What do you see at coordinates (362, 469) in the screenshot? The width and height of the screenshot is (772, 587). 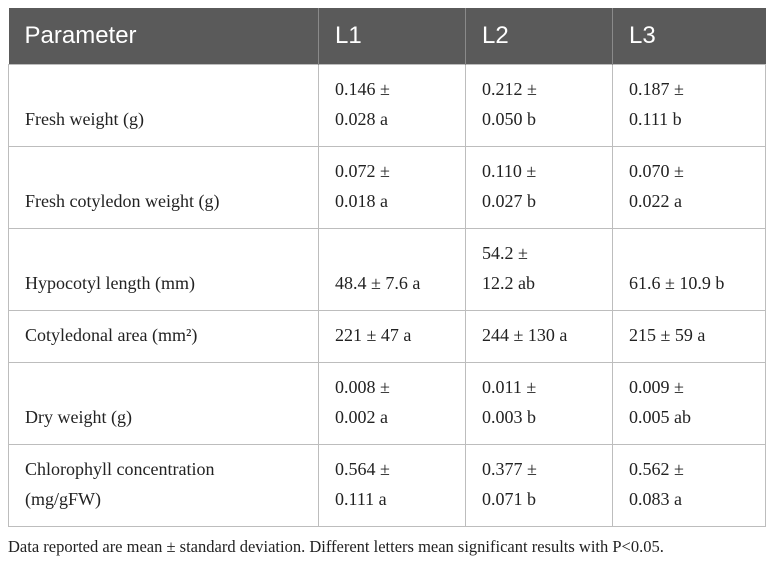 I see `cell-line: 0.564 ±` at bounding box center [362, 469].